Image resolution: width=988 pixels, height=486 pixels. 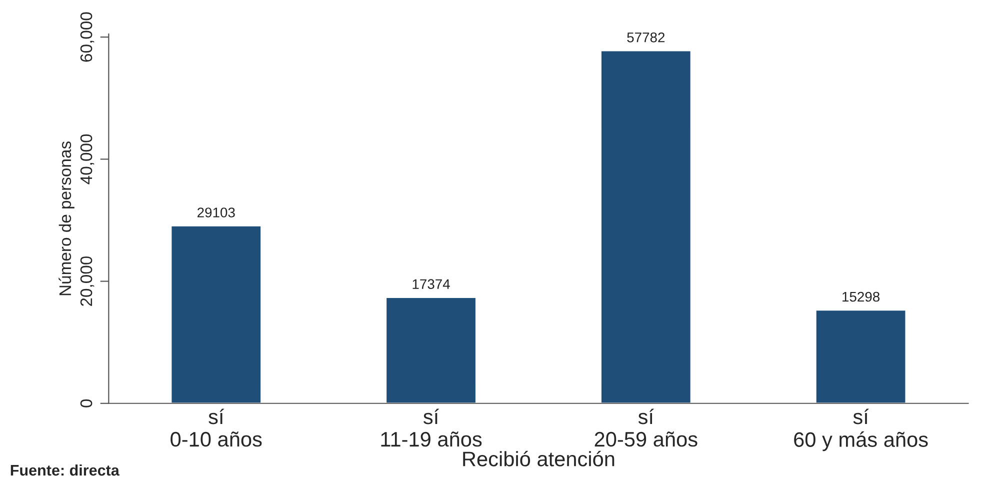 What do you see at coordinates (87, 281) in the screenshot?
I see `y-tick-label: 20,000` at bounding box center [87, 281].